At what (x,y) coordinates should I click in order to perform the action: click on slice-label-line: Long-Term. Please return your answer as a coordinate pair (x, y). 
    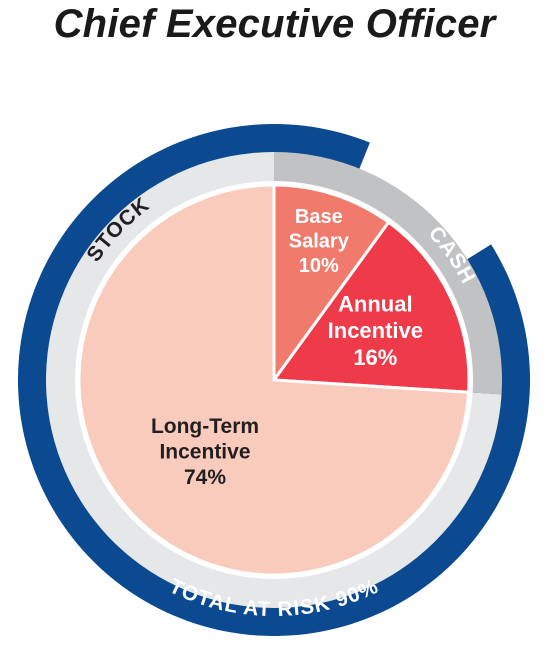
    Looking at the image, I should click on (205, 426).